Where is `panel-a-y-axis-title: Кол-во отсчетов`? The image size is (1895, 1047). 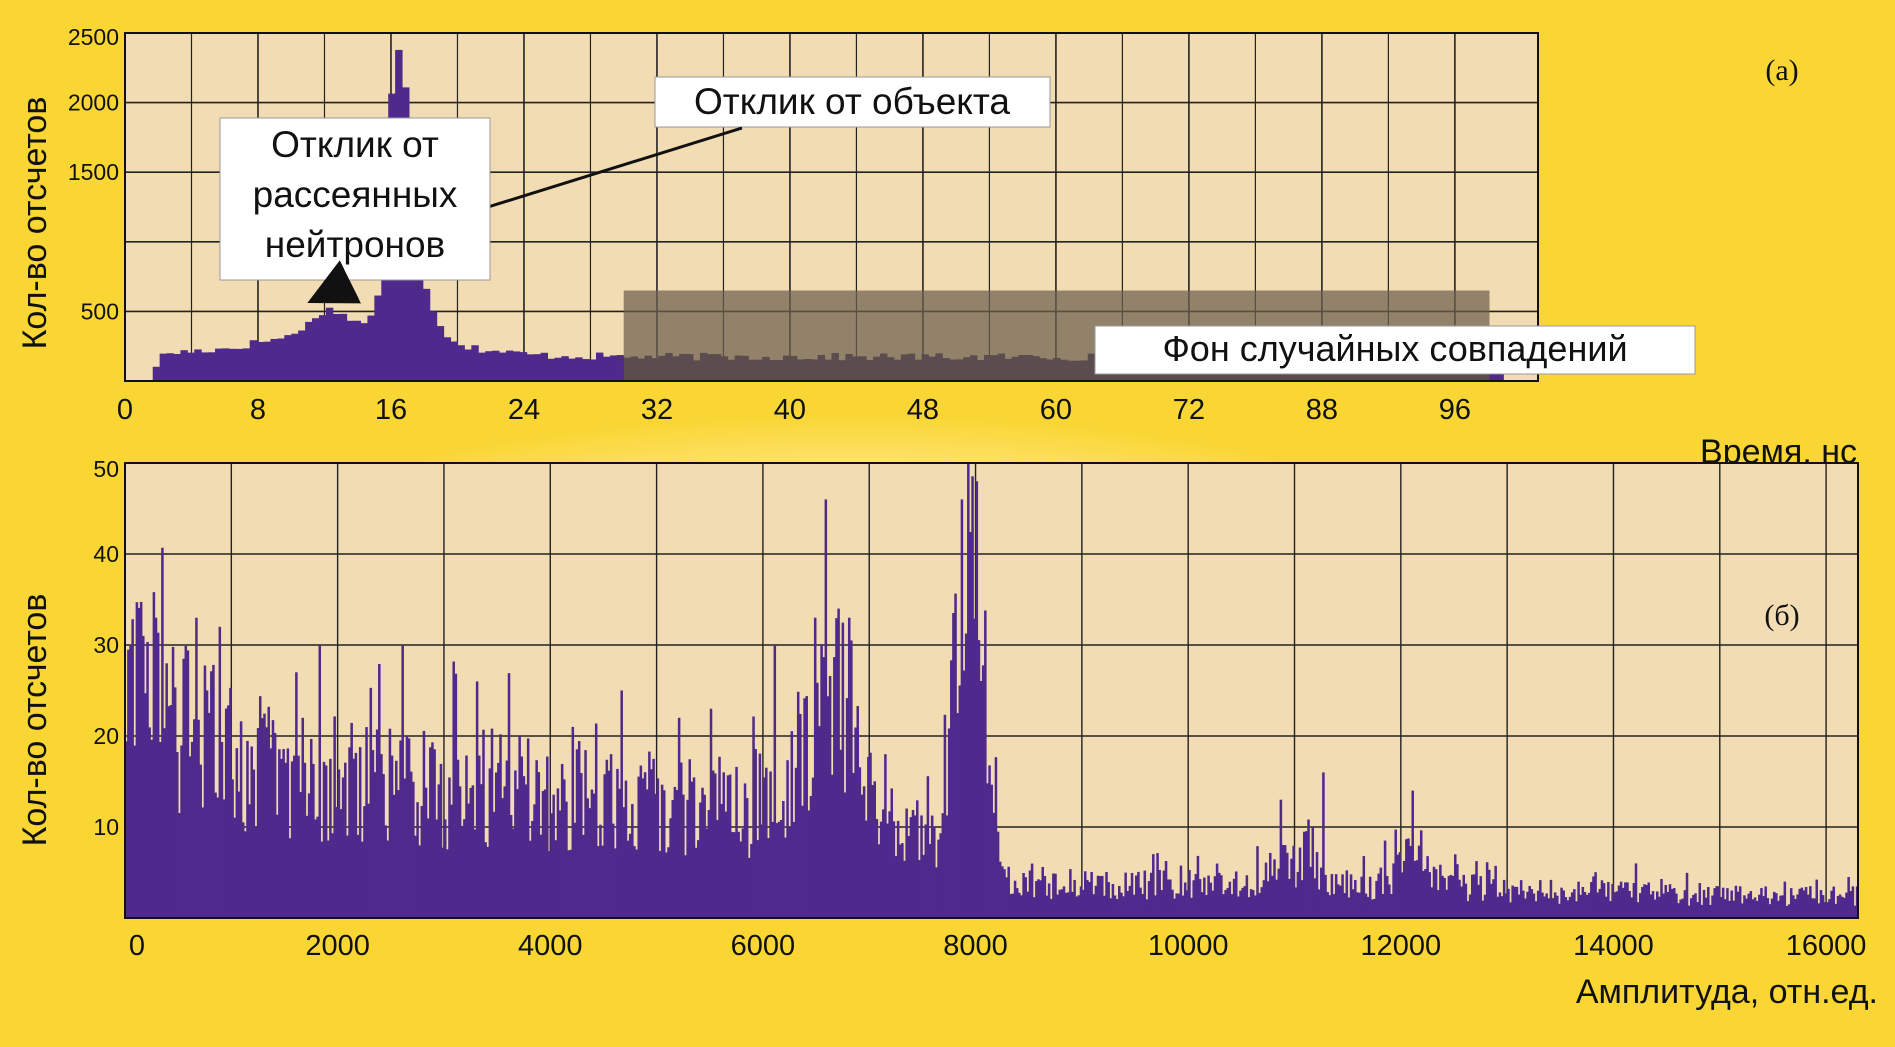
panel-a-y-axis-title: Кол-во отсчетов is located at coordinates (35, 223).